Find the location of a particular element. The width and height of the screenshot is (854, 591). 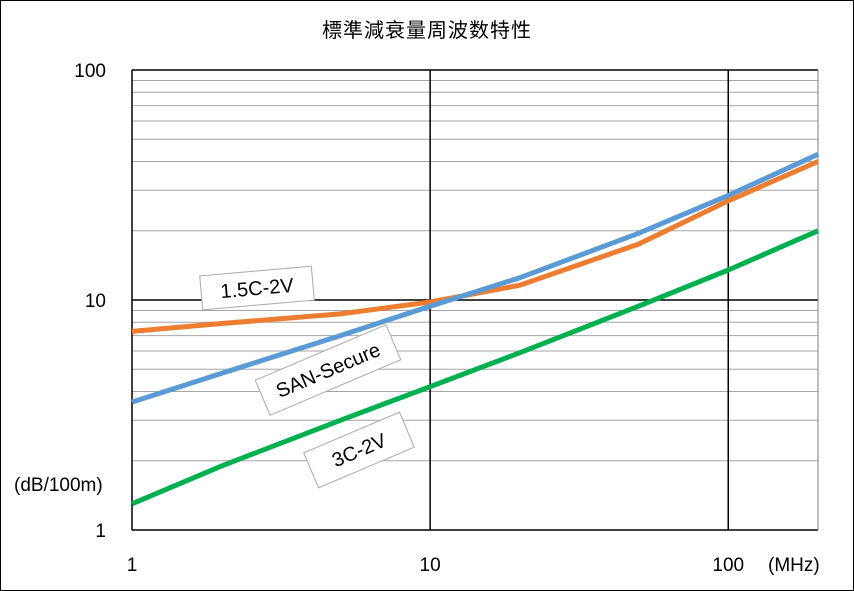

series-label-1-5c-2v: 1.5C-2V is located at coordinates (257, 288).